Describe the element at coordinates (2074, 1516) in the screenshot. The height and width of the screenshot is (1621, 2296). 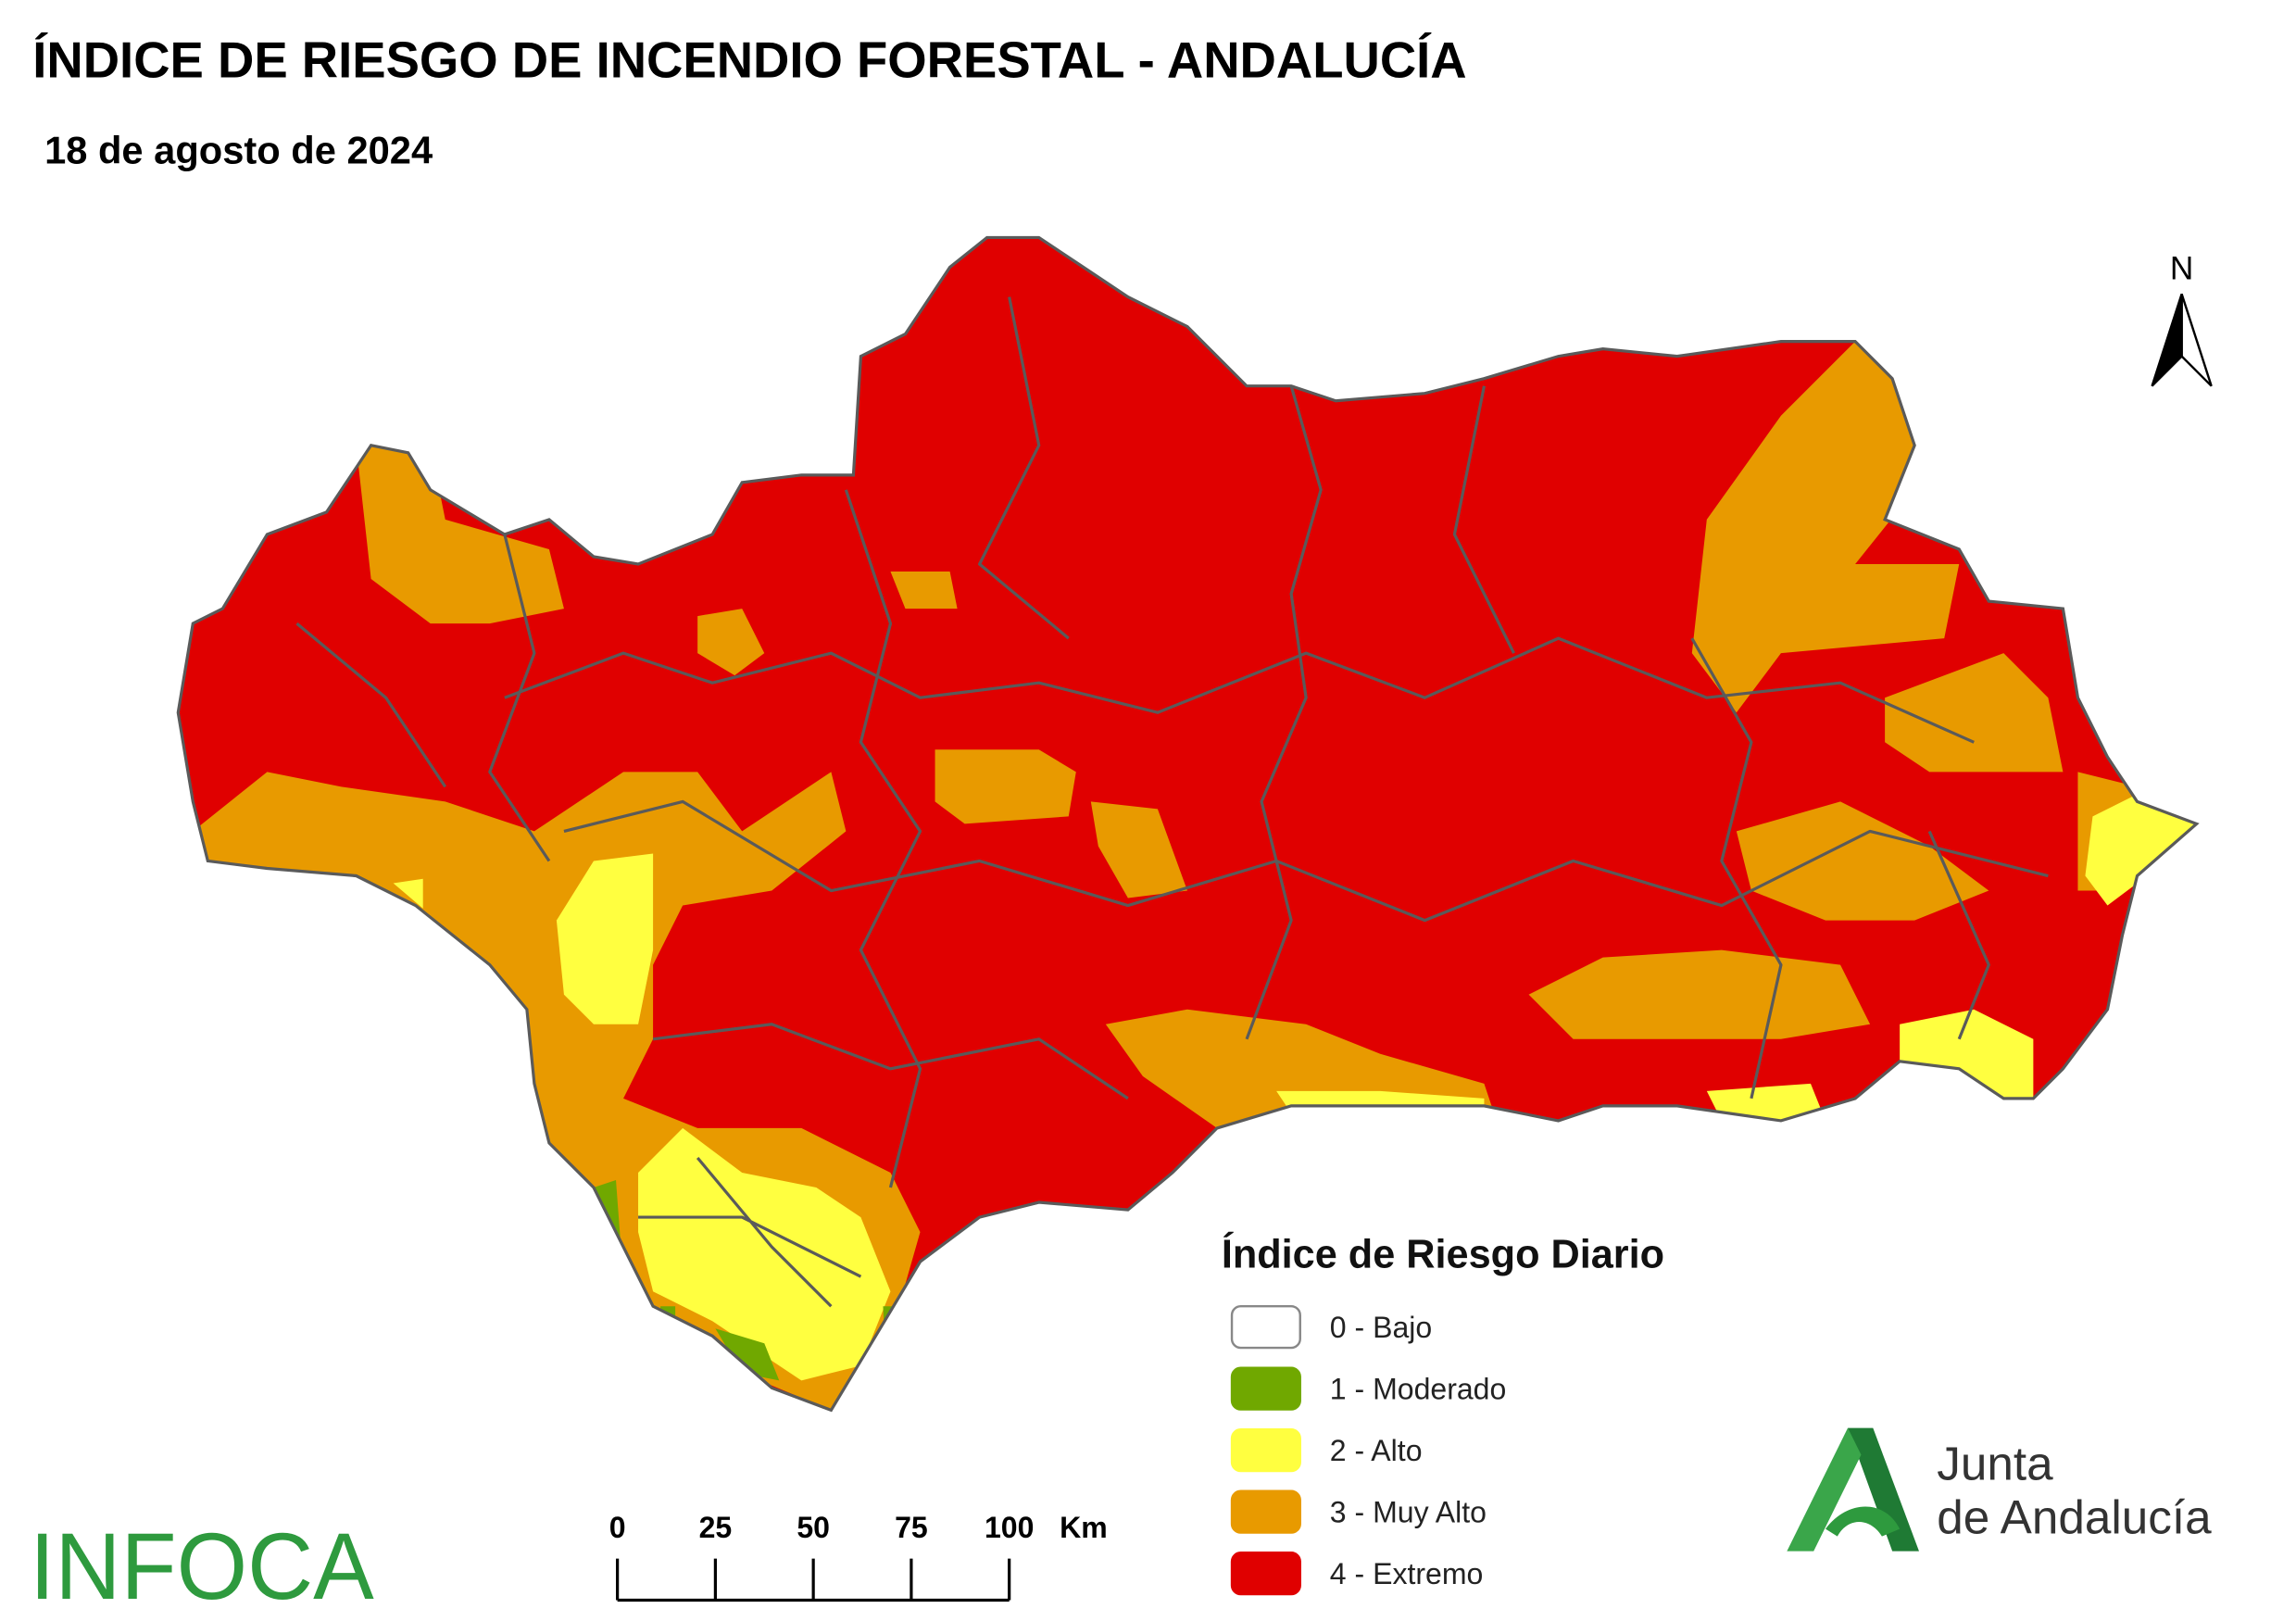
I see `junta-logo-text: de Andalucía` at that location.